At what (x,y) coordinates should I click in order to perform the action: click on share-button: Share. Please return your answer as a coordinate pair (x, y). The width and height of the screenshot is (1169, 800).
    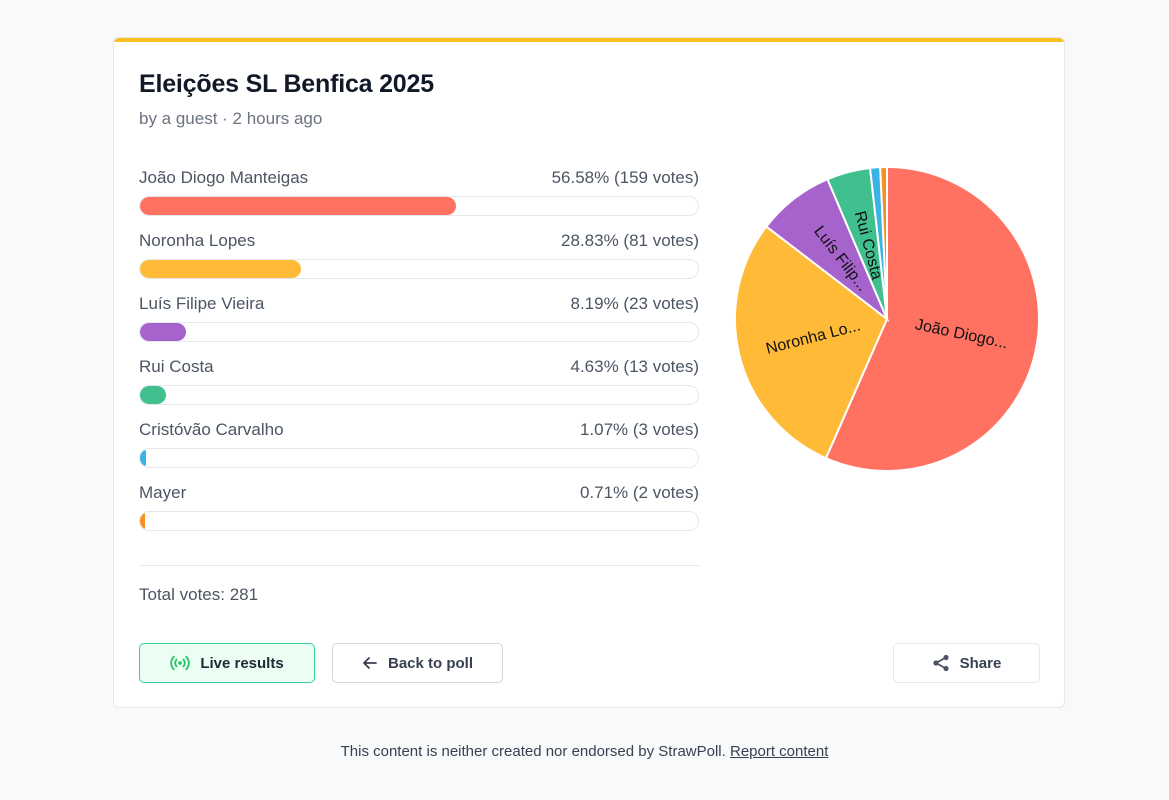
    Looking at the image, I should click on (966, 663).